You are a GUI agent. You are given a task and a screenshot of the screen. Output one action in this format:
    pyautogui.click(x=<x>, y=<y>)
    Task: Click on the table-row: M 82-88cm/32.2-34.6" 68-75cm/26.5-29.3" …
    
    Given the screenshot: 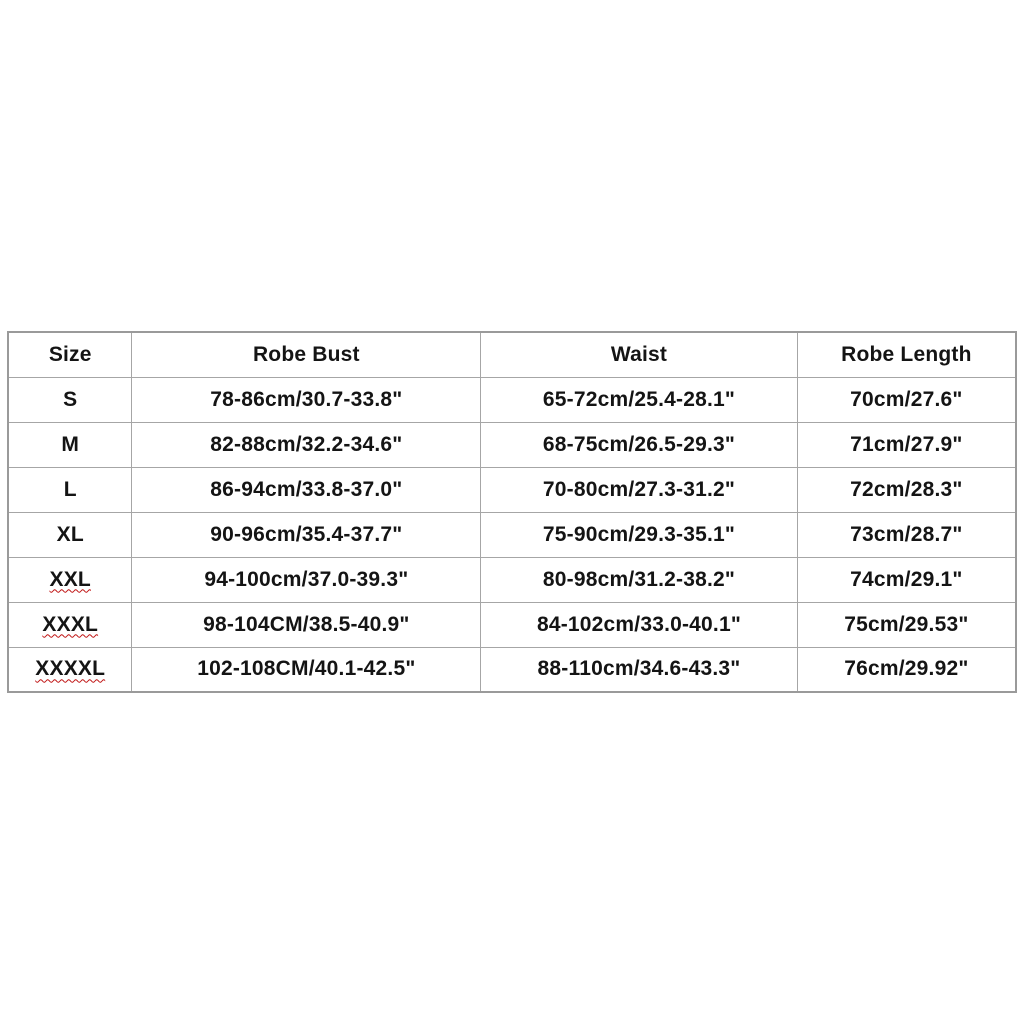 What is the action you would take?
    pyautogui.click(x=512, y=444)
    